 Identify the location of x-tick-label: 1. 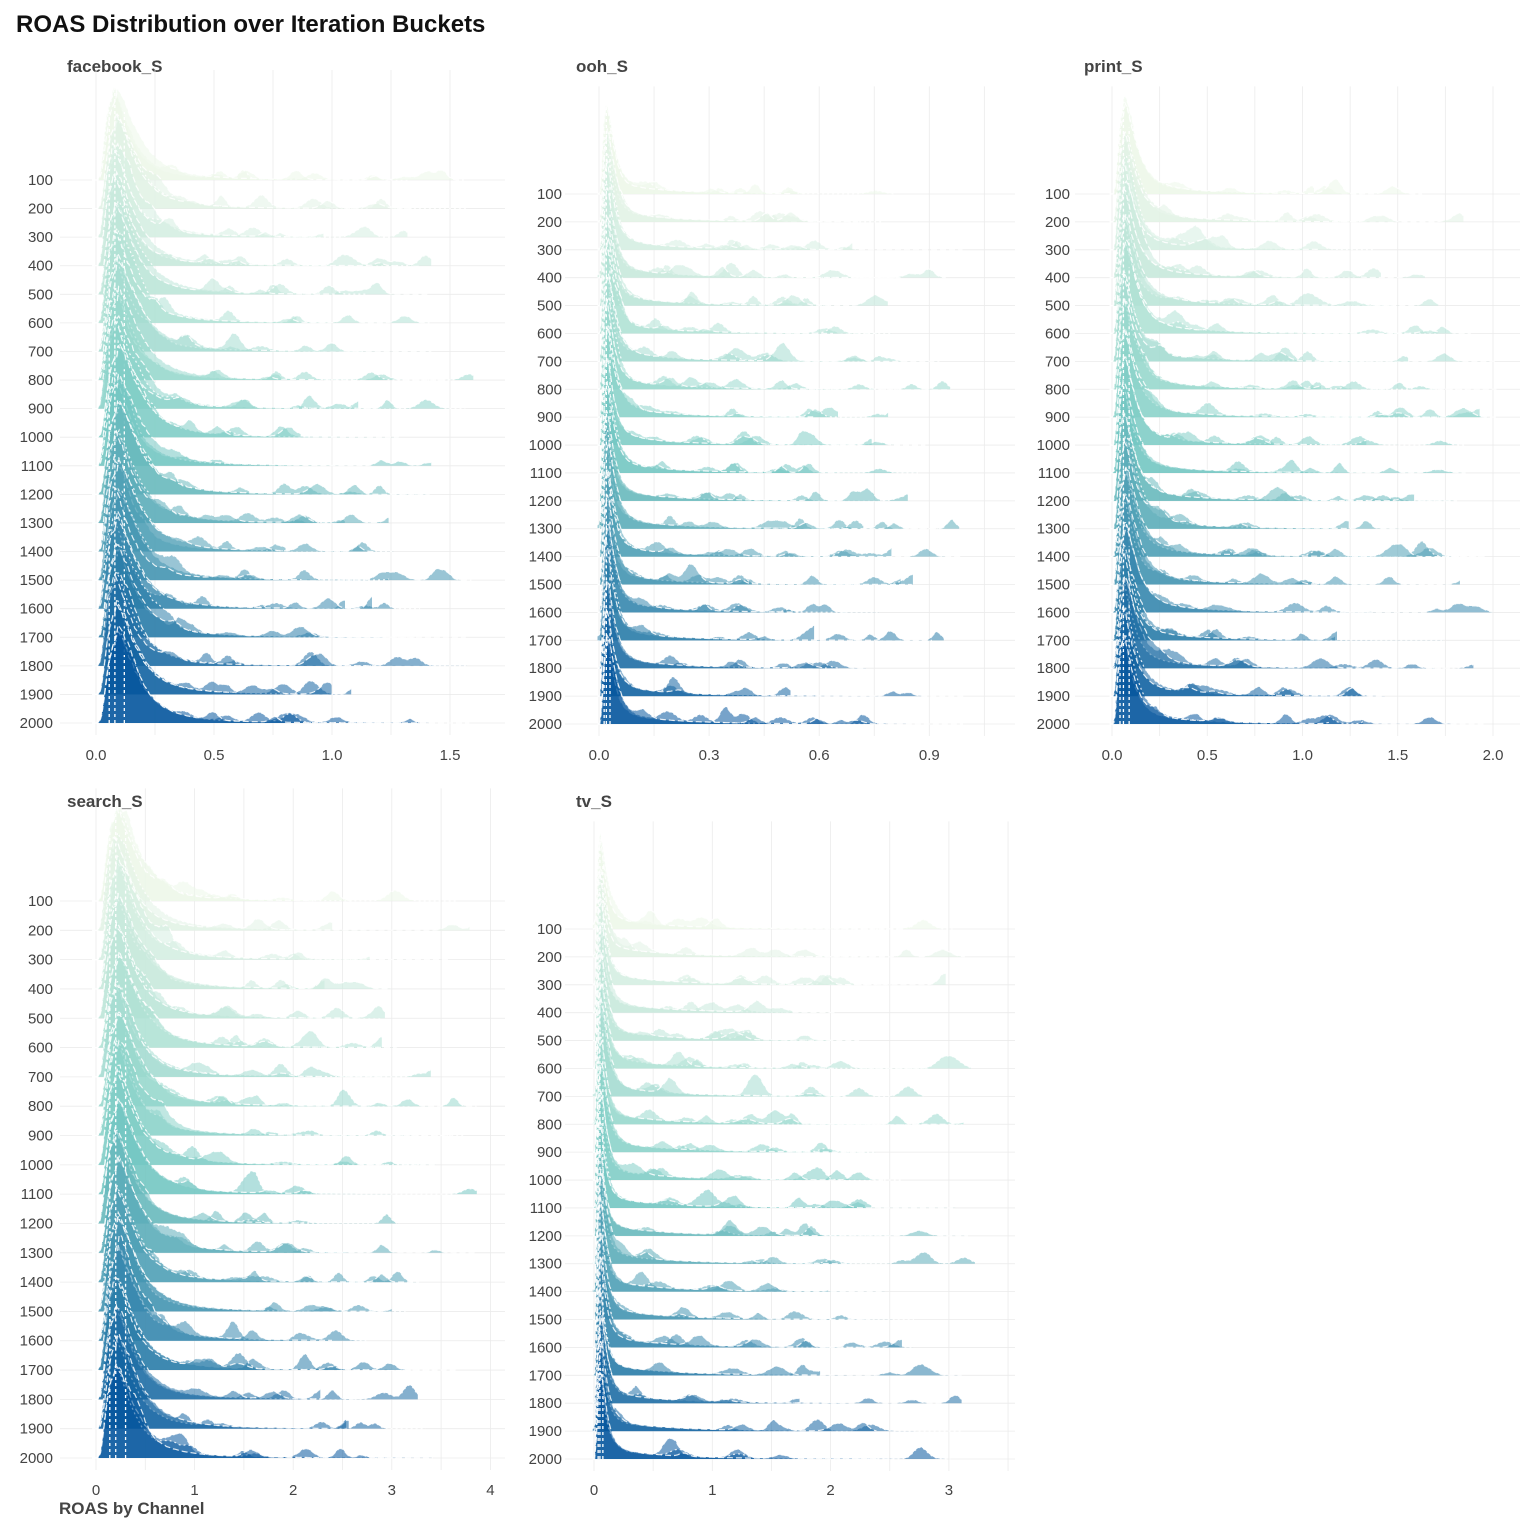
(194, 1490).